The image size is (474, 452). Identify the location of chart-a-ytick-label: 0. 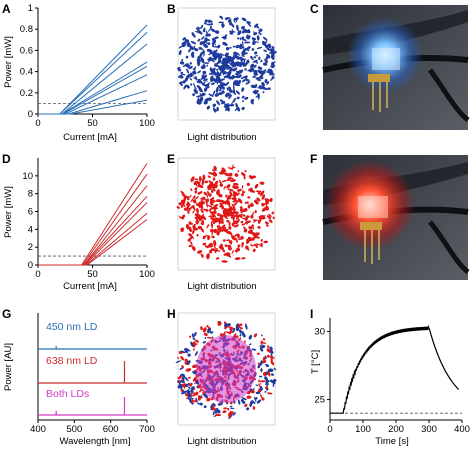
(30, 114).